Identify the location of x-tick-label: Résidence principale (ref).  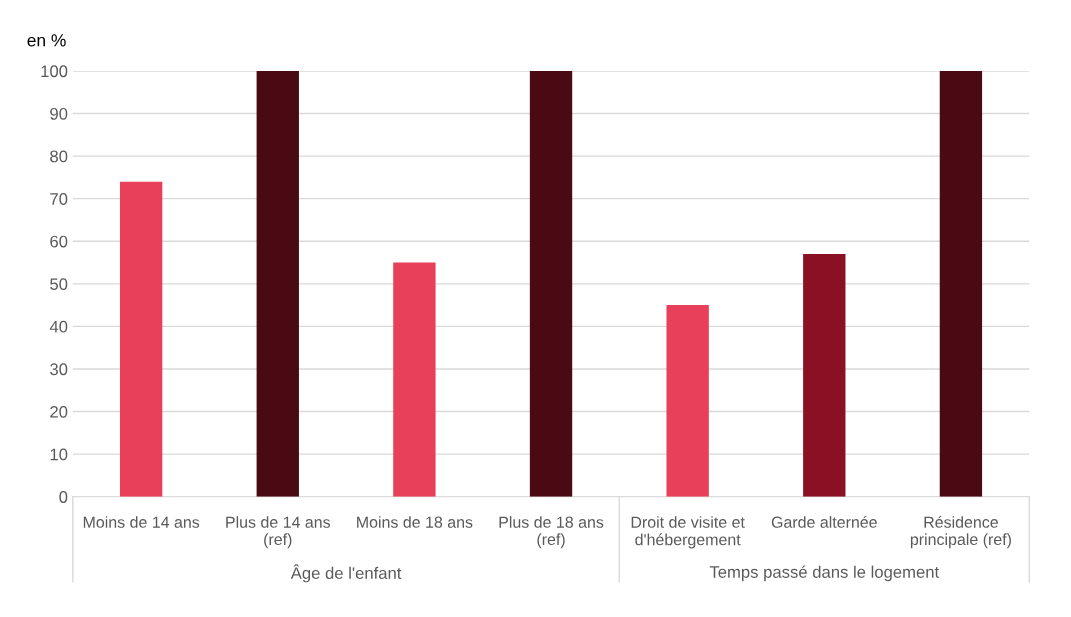
(960, 532).